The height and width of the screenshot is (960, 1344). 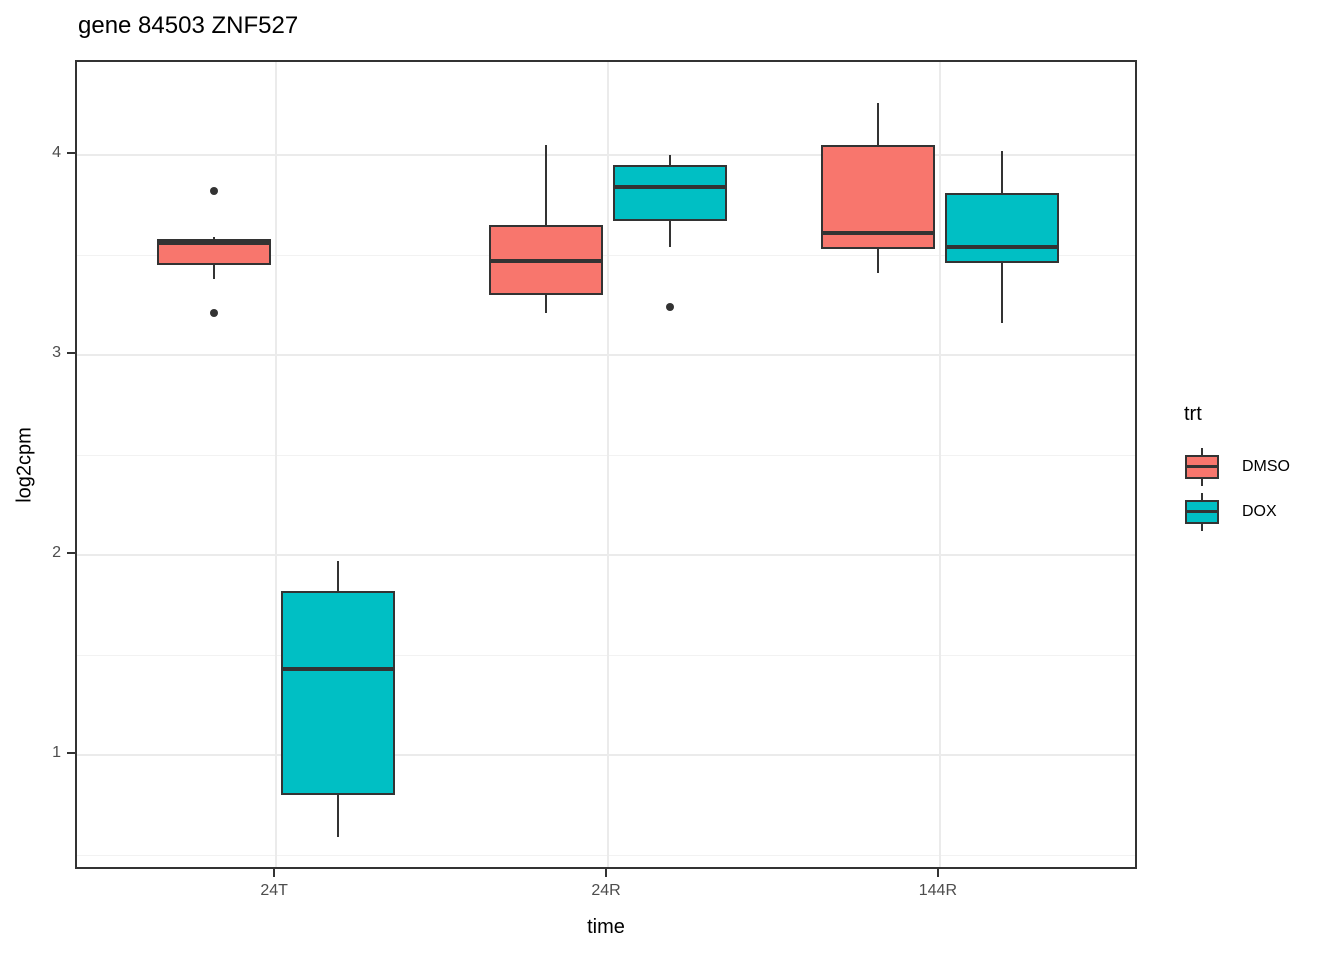 What do you see at coordinates (24, 465) in the screenshot?
I see `y-axis-title: log2cpm` at bounding box center [24, 465].